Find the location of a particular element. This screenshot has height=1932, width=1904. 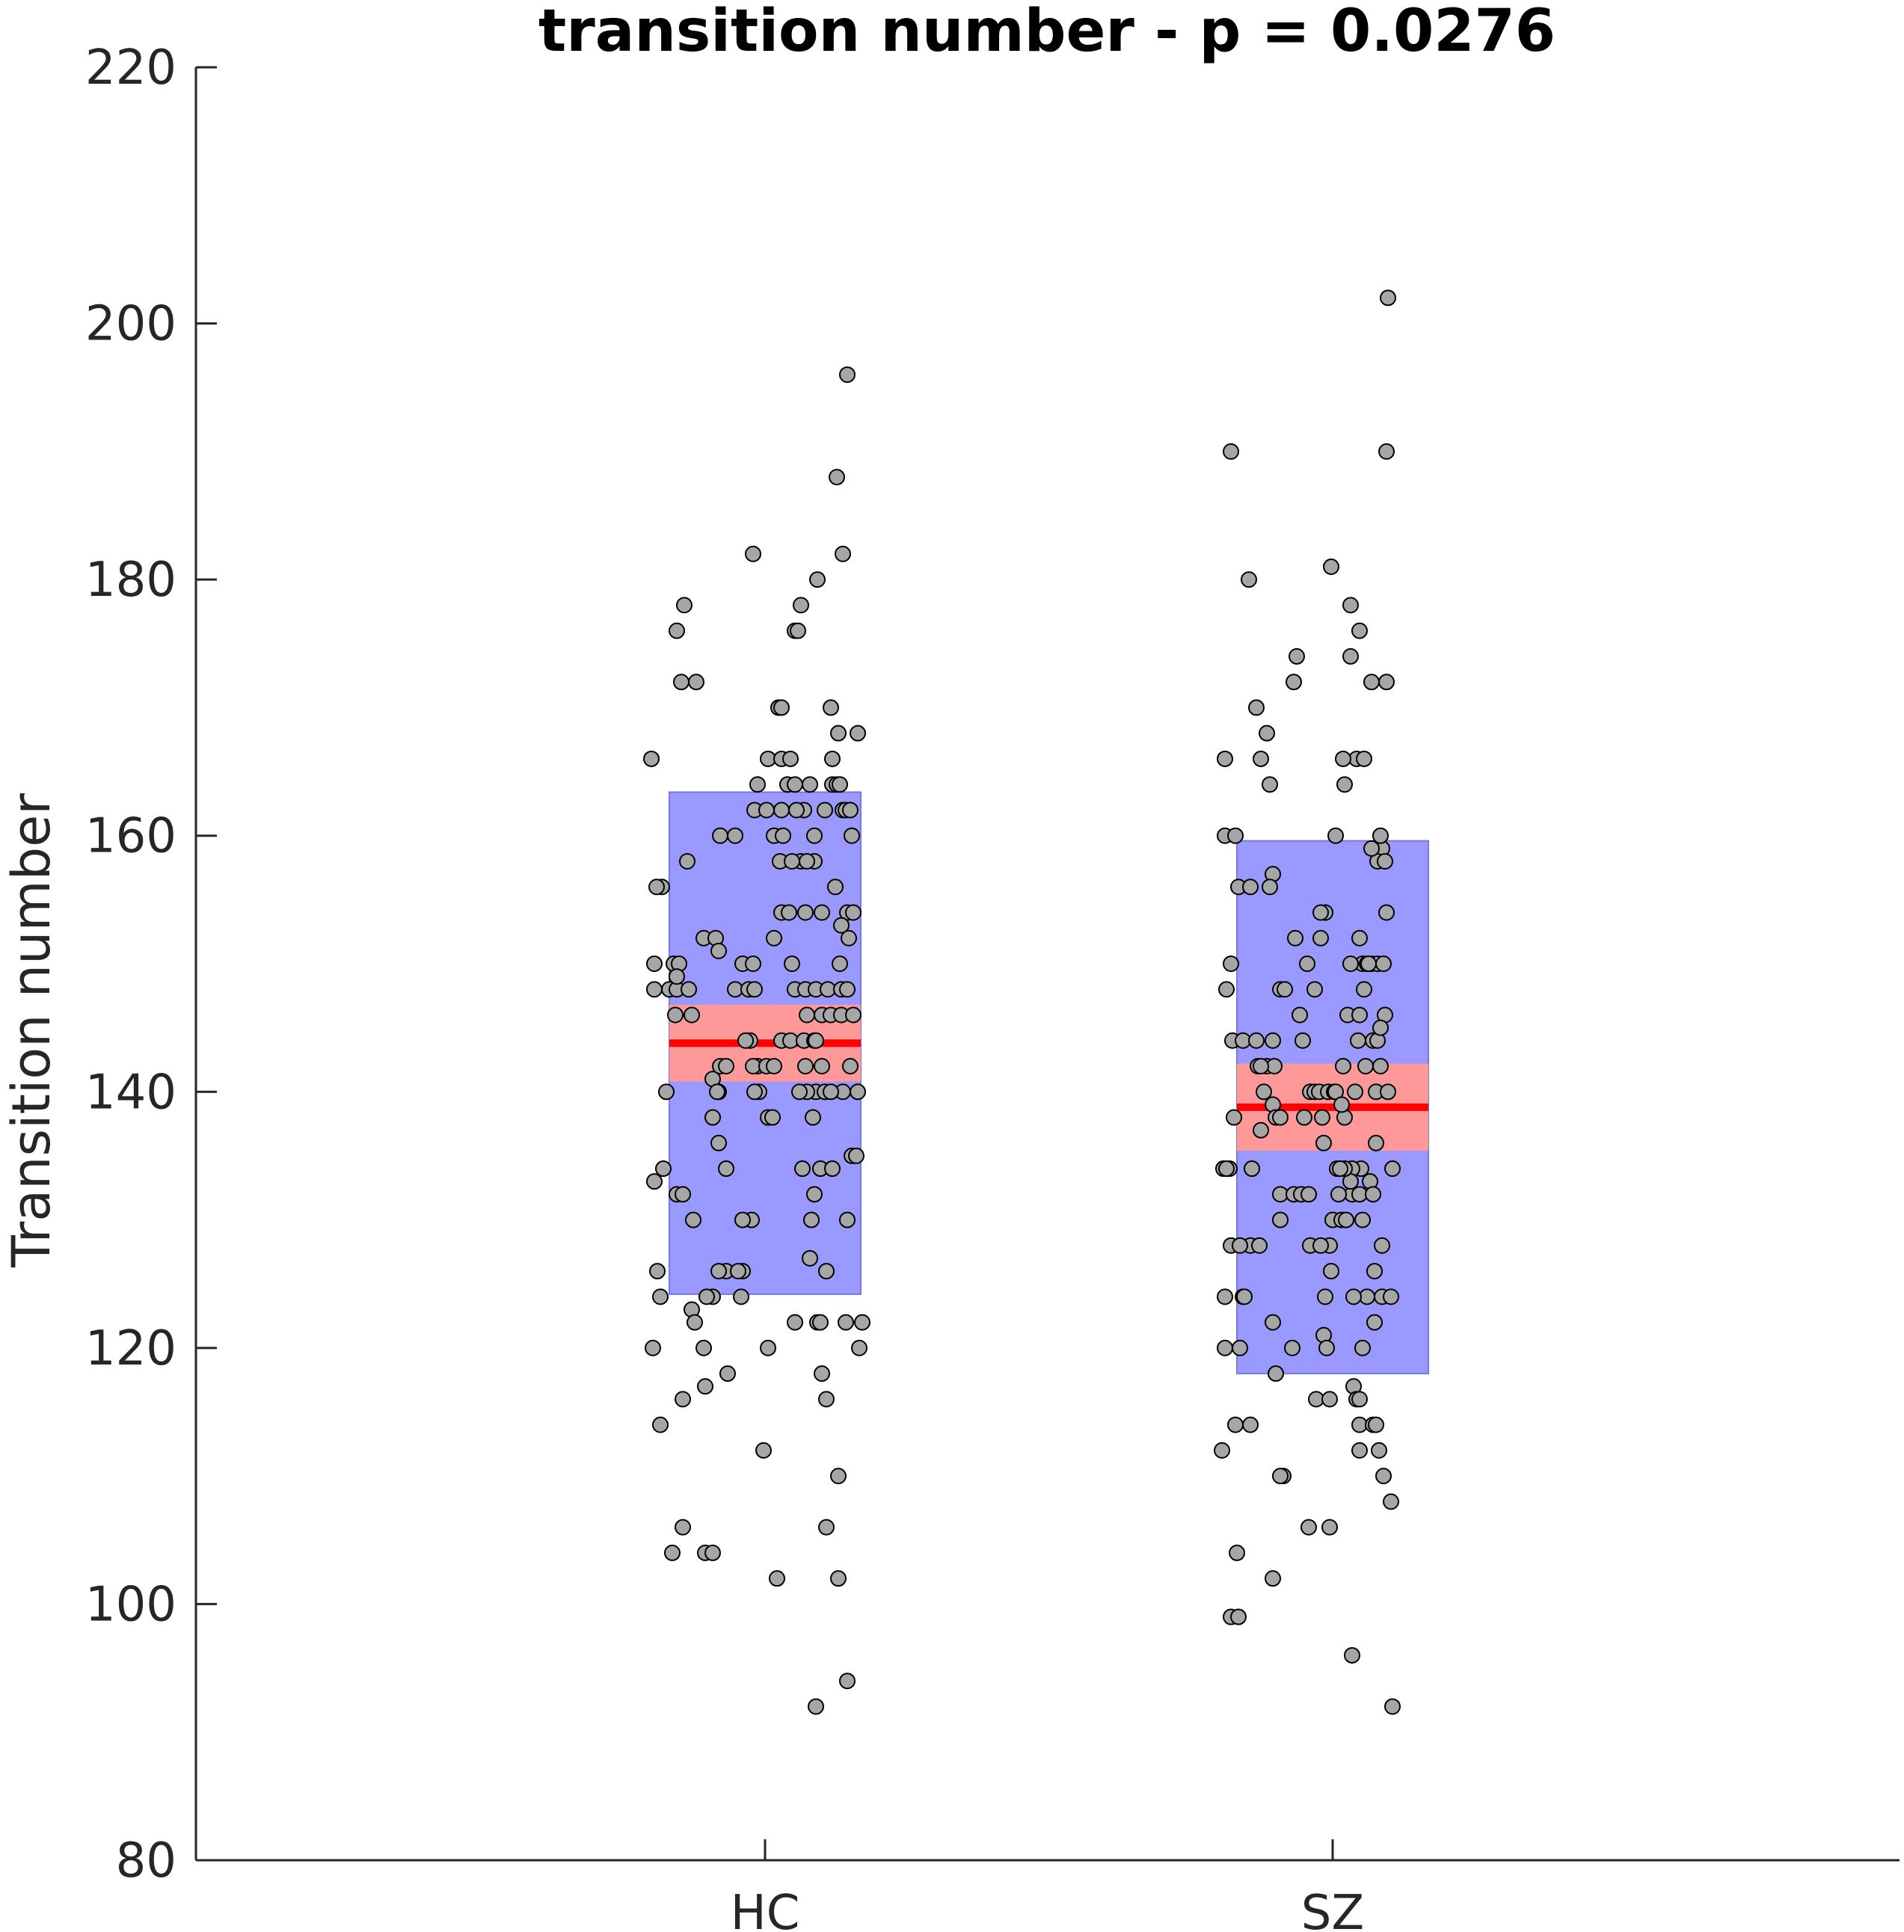

x-tick-label-sz: SZ is located at coordinates (1332, 1909).